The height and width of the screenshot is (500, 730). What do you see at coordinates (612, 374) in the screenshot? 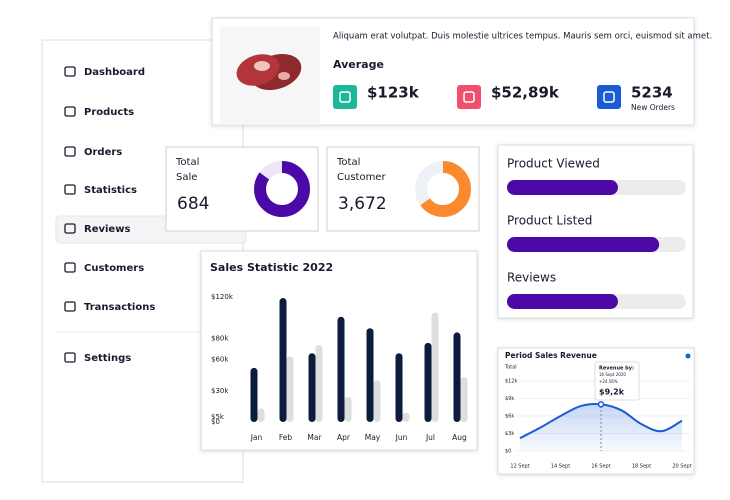
I see `tooltip-date: 16 Sept 2020` at bounding box center [612, 374].